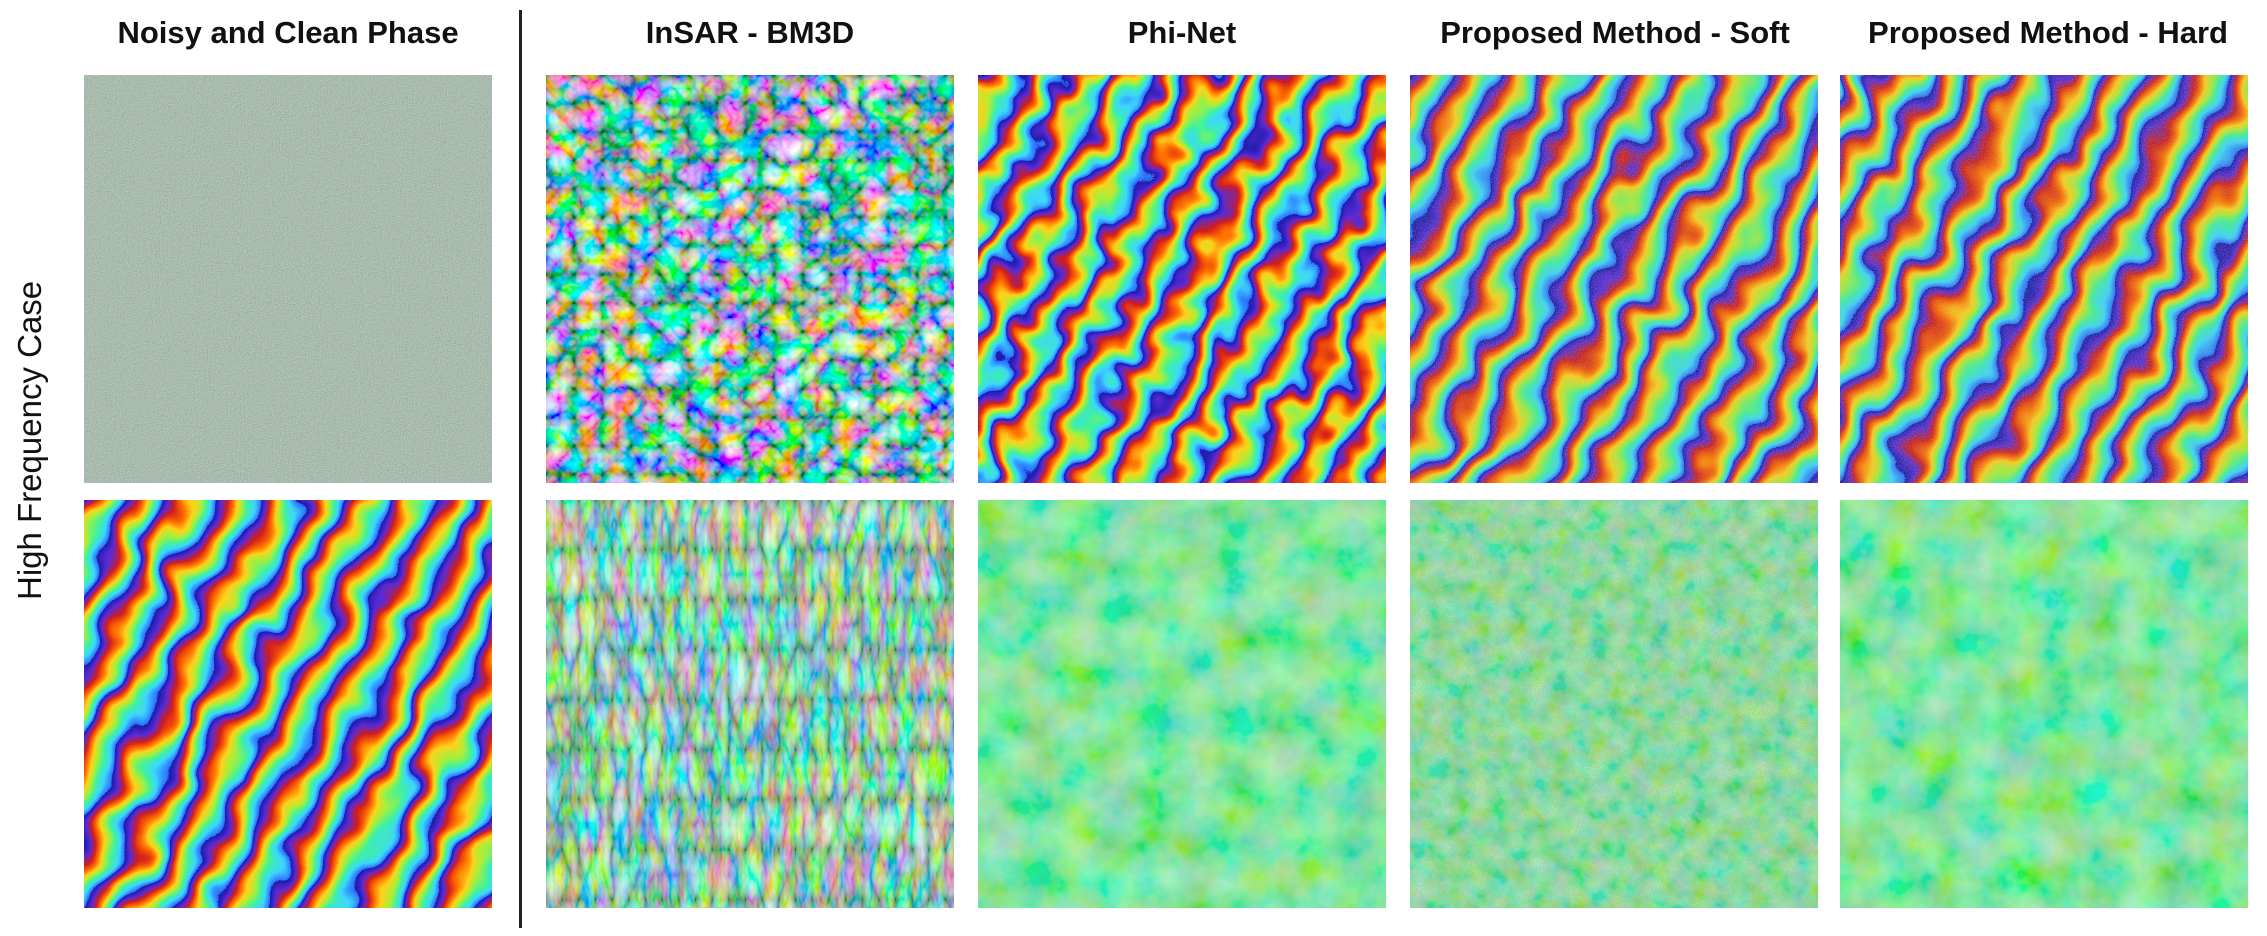  What do you see at coordinates (2044, 279) in the screenshot?
I see `tile-proposed-hard-top` at bounding box center [2044, 279].